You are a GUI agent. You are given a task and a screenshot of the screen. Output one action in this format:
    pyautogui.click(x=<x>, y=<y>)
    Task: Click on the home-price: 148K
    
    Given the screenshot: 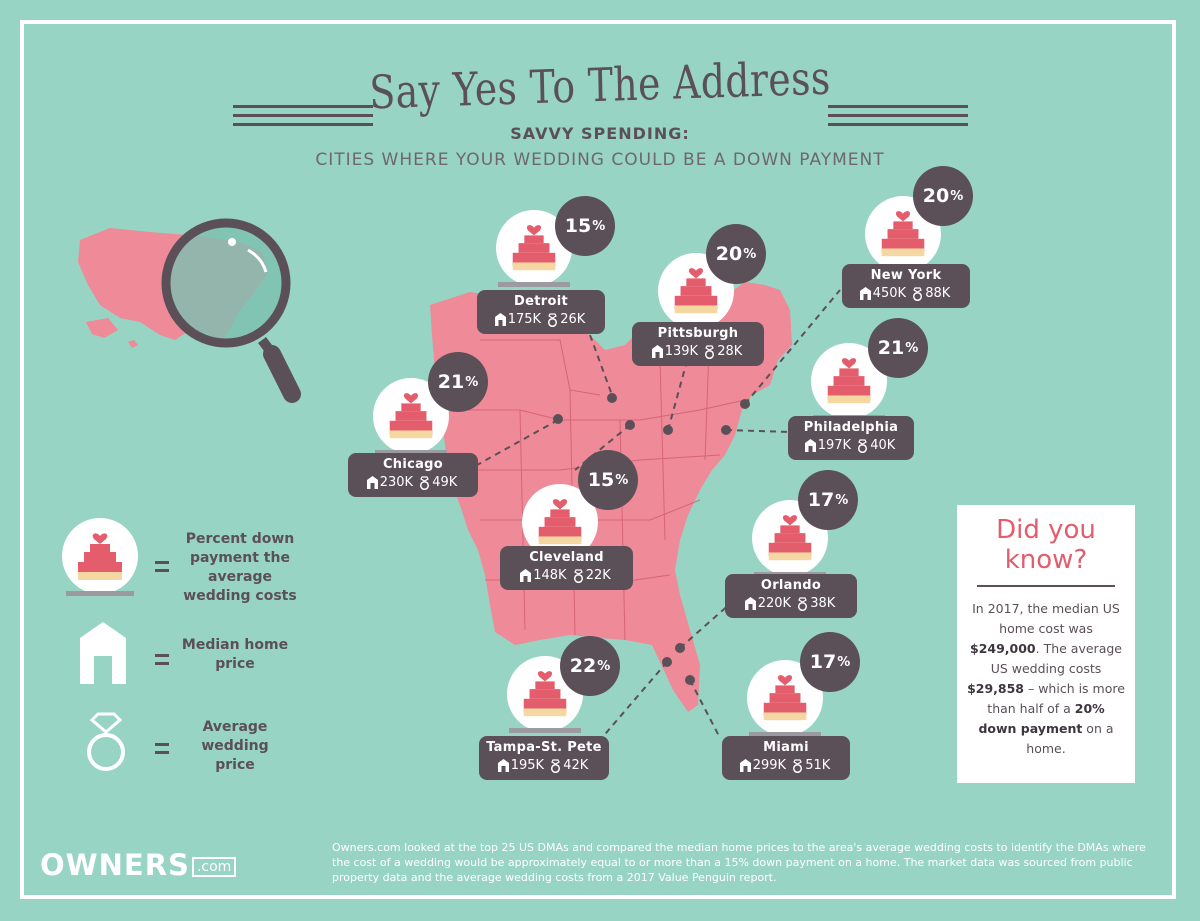 What is the action you would take?
    pyautogui.click(x=550, y=575)
    